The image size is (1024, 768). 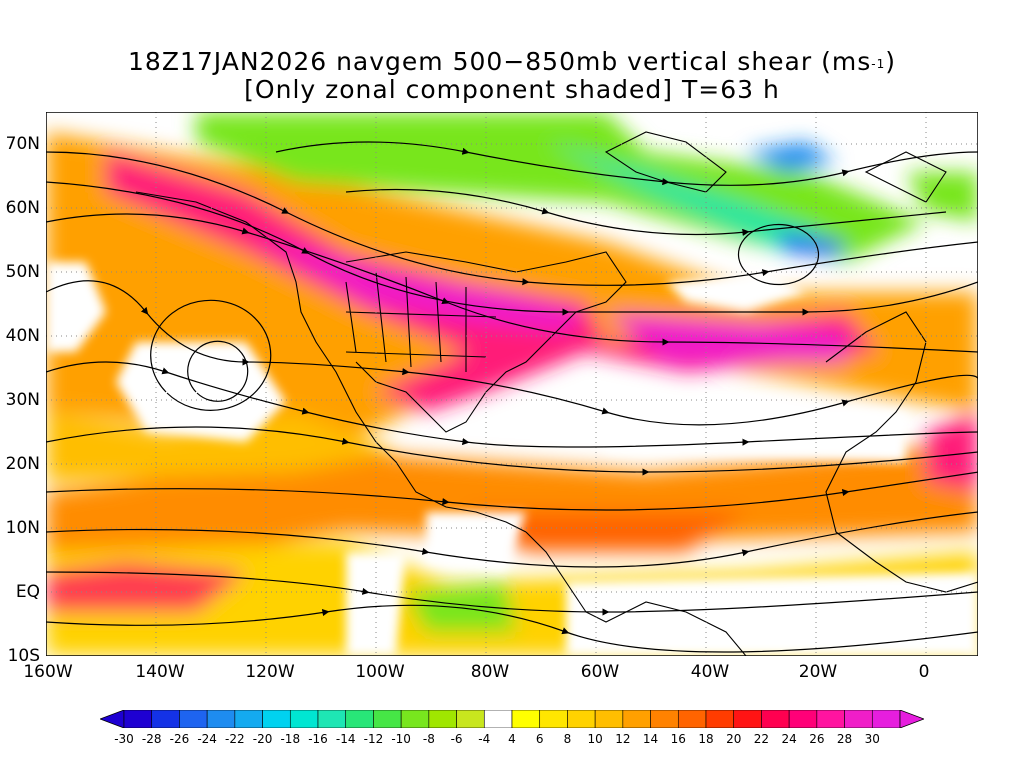 I want to click on lon-label: 60W, so click(x=600, y=672).